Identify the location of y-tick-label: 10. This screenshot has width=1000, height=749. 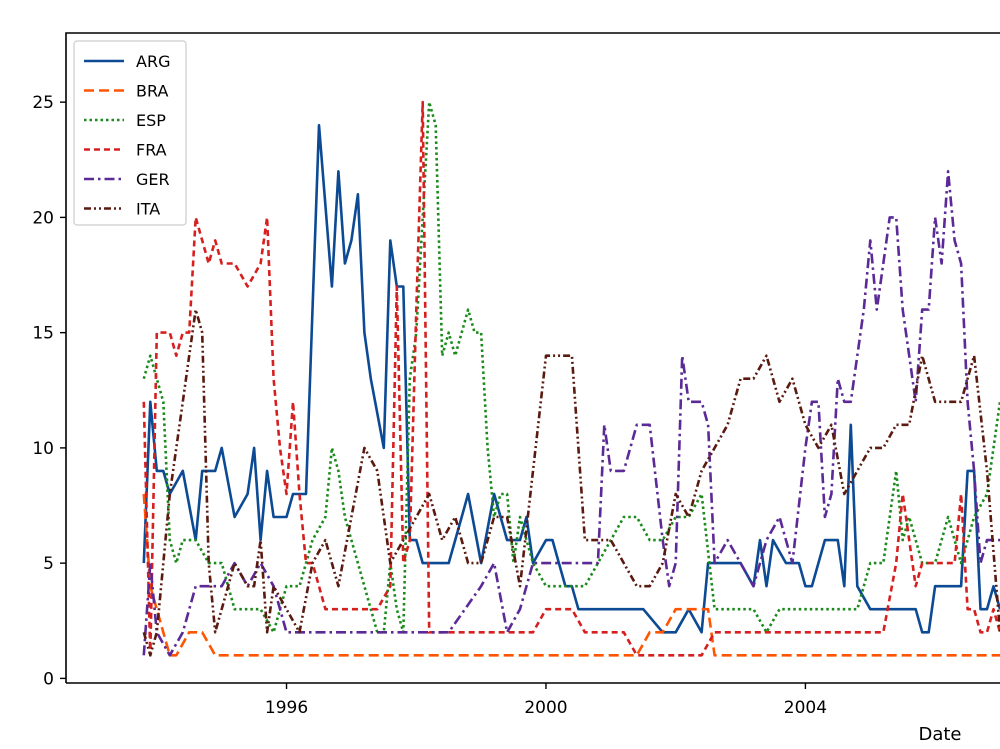
(43, 449).